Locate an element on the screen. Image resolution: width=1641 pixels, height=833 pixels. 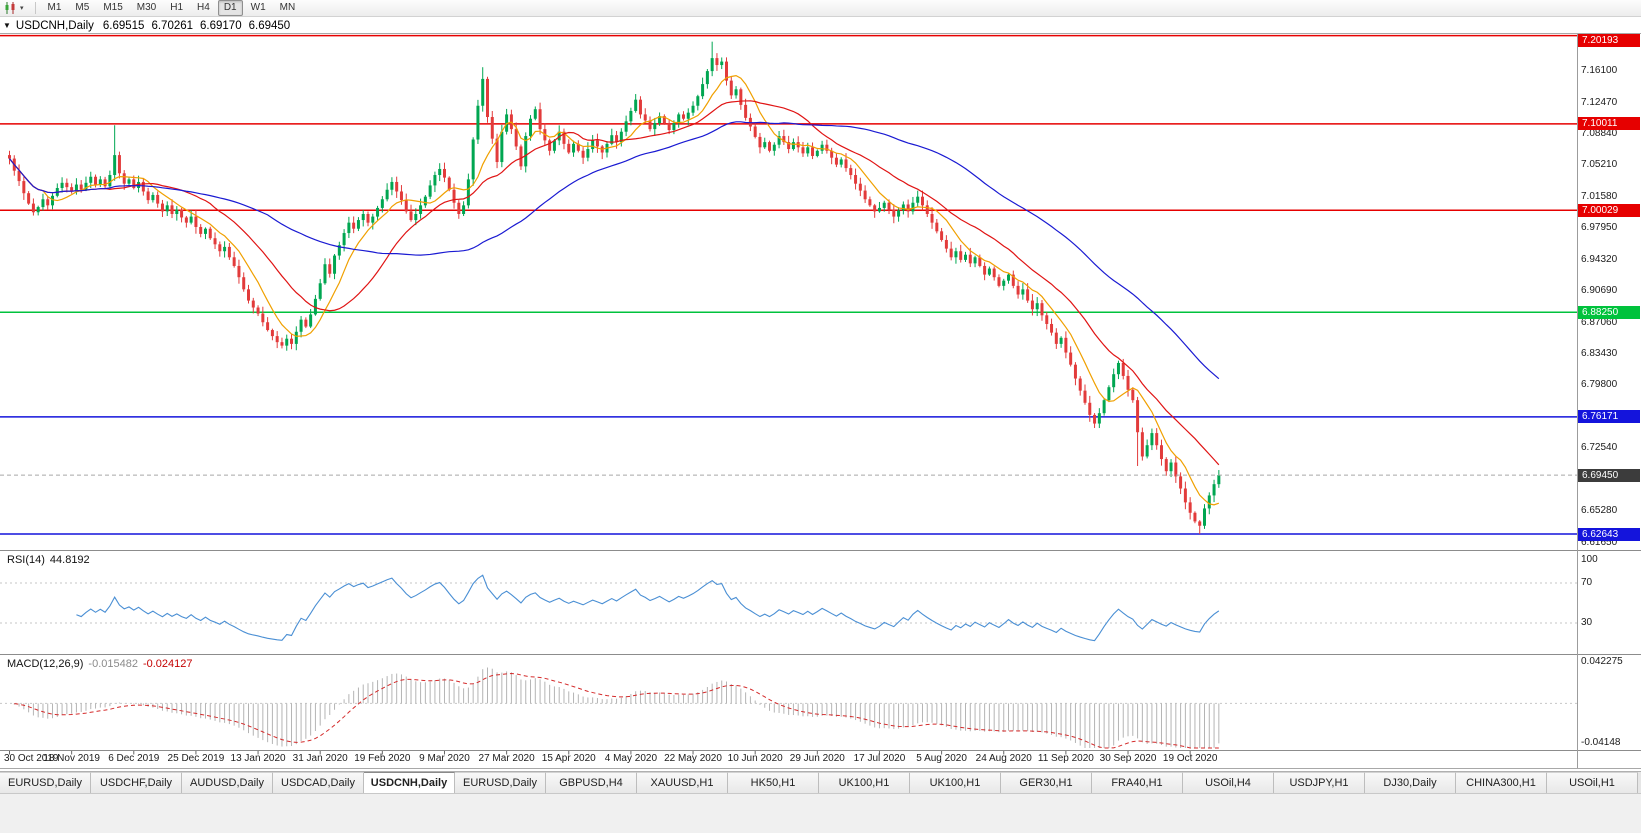
quote-close: 6.69450 is located at coordinates (269, 25).